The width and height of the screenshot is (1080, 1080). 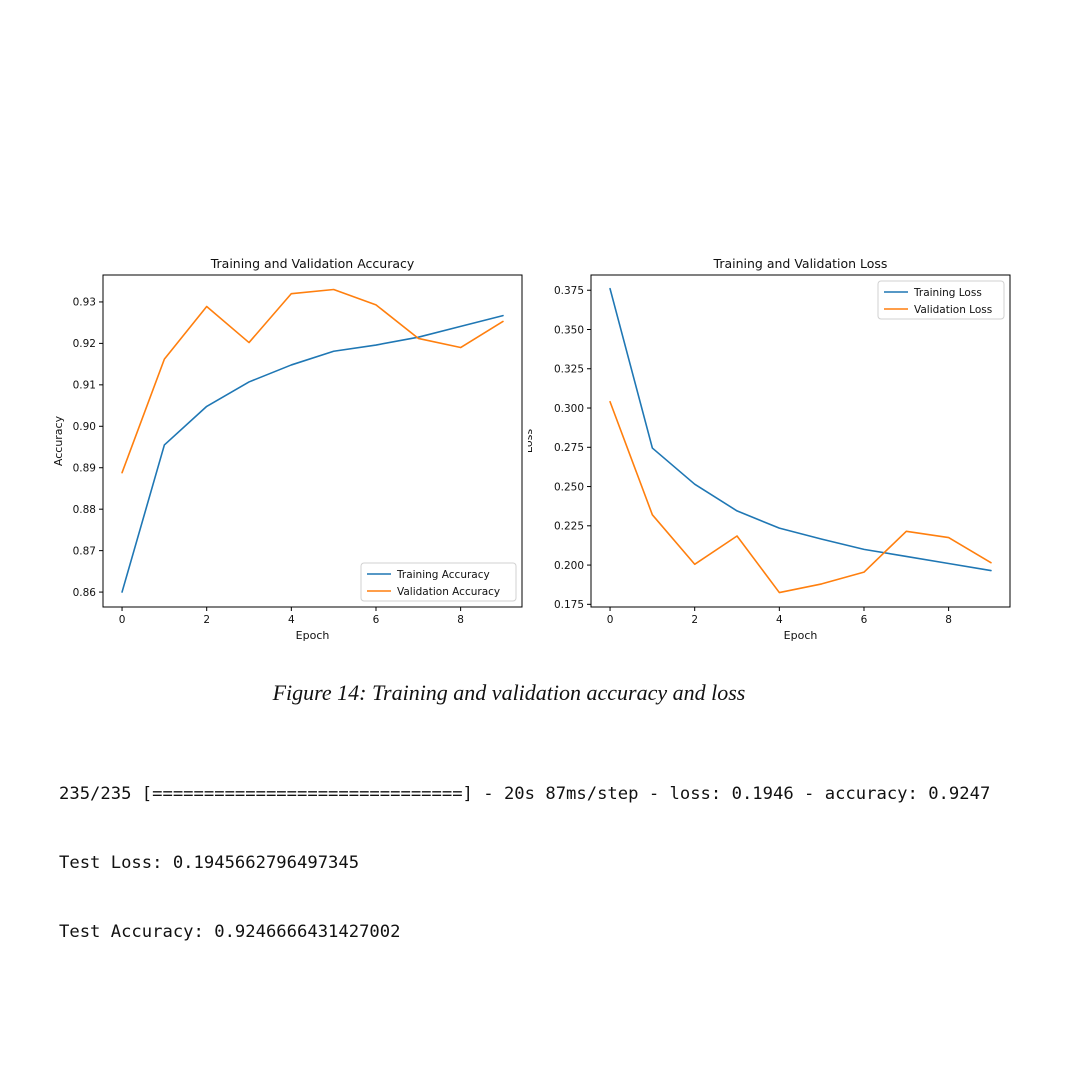 I want to click on legend-label: Validation Loss, so click(x=953, y=310).